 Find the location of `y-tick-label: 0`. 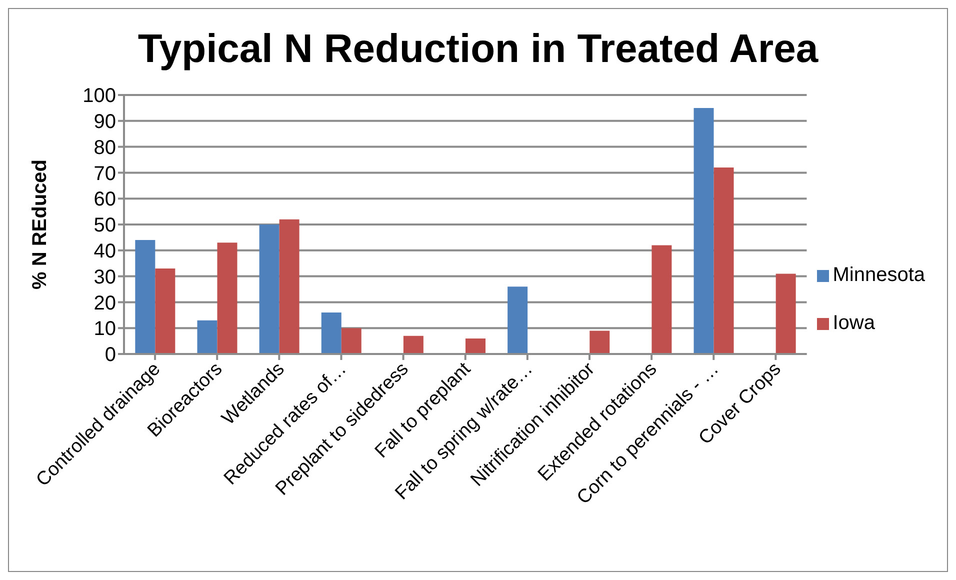

y-tick-label: 0 is located at coordinates (110, 355).